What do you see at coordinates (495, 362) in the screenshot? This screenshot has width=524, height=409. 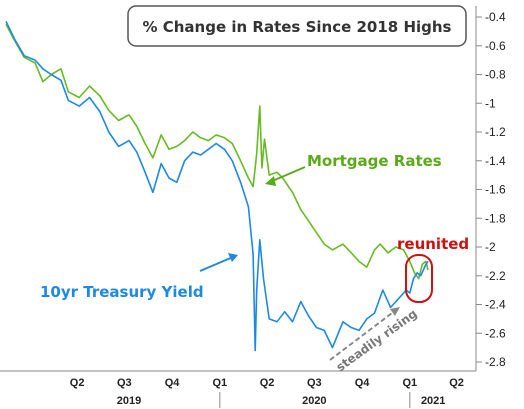 I see `y-tick-label: -2.8` at bounding box center [495, 362].